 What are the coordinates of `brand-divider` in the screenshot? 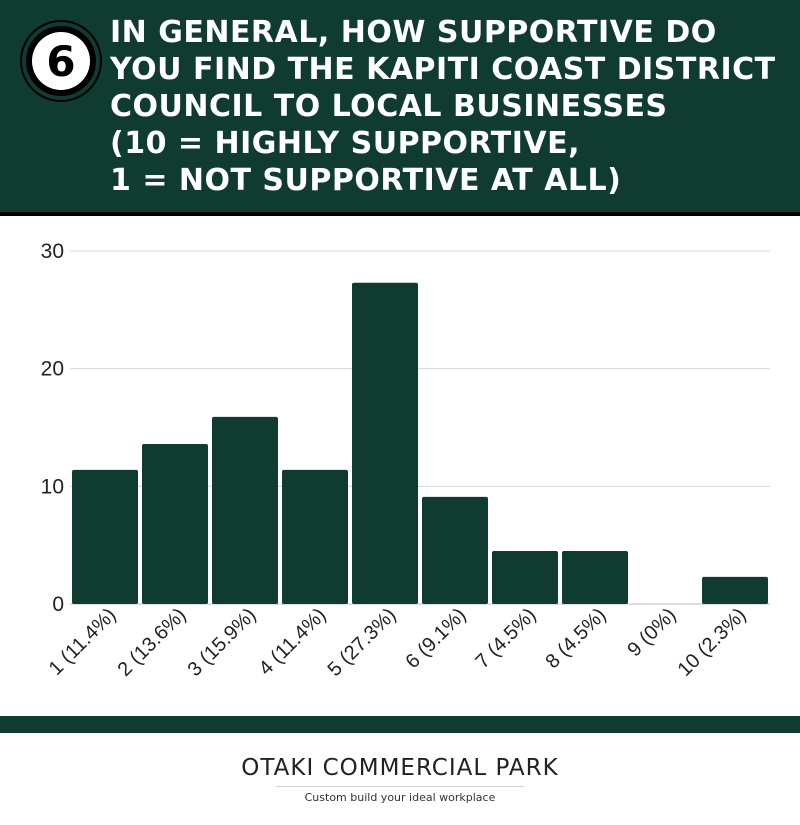 It's located at (400, 786).